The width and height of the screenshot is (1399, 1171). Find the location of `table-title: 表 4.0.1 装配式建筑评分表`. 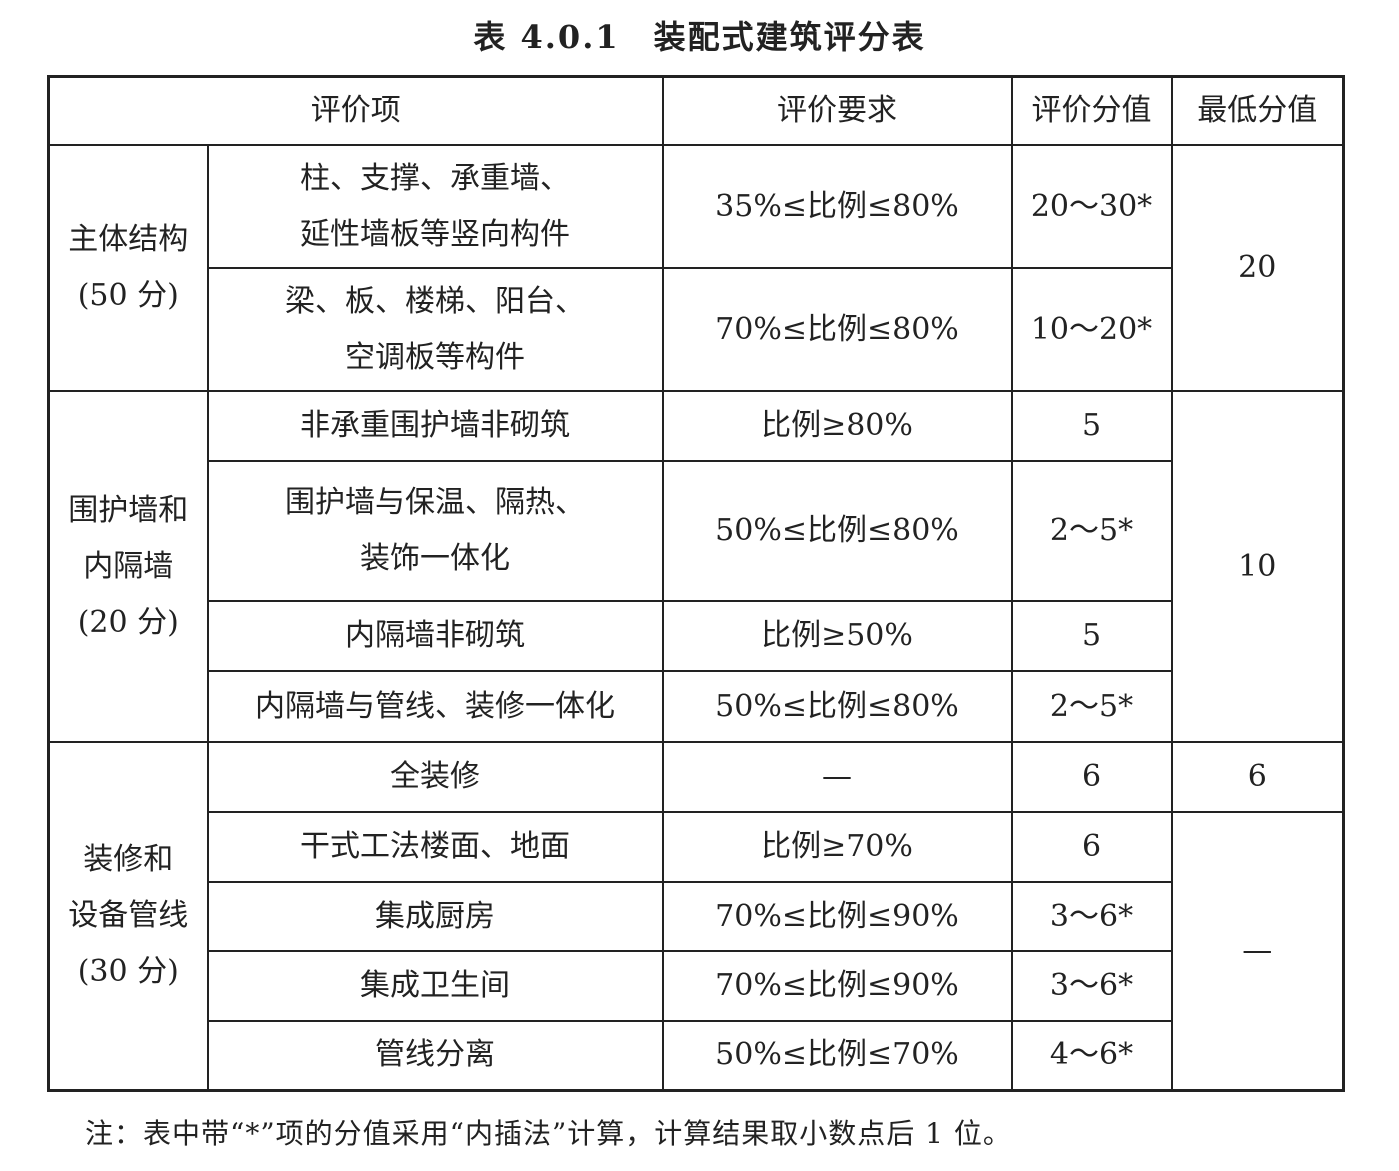

table-title: 表 4.0.1 装配式建筑评分表 is located at coordinates (699, 37).